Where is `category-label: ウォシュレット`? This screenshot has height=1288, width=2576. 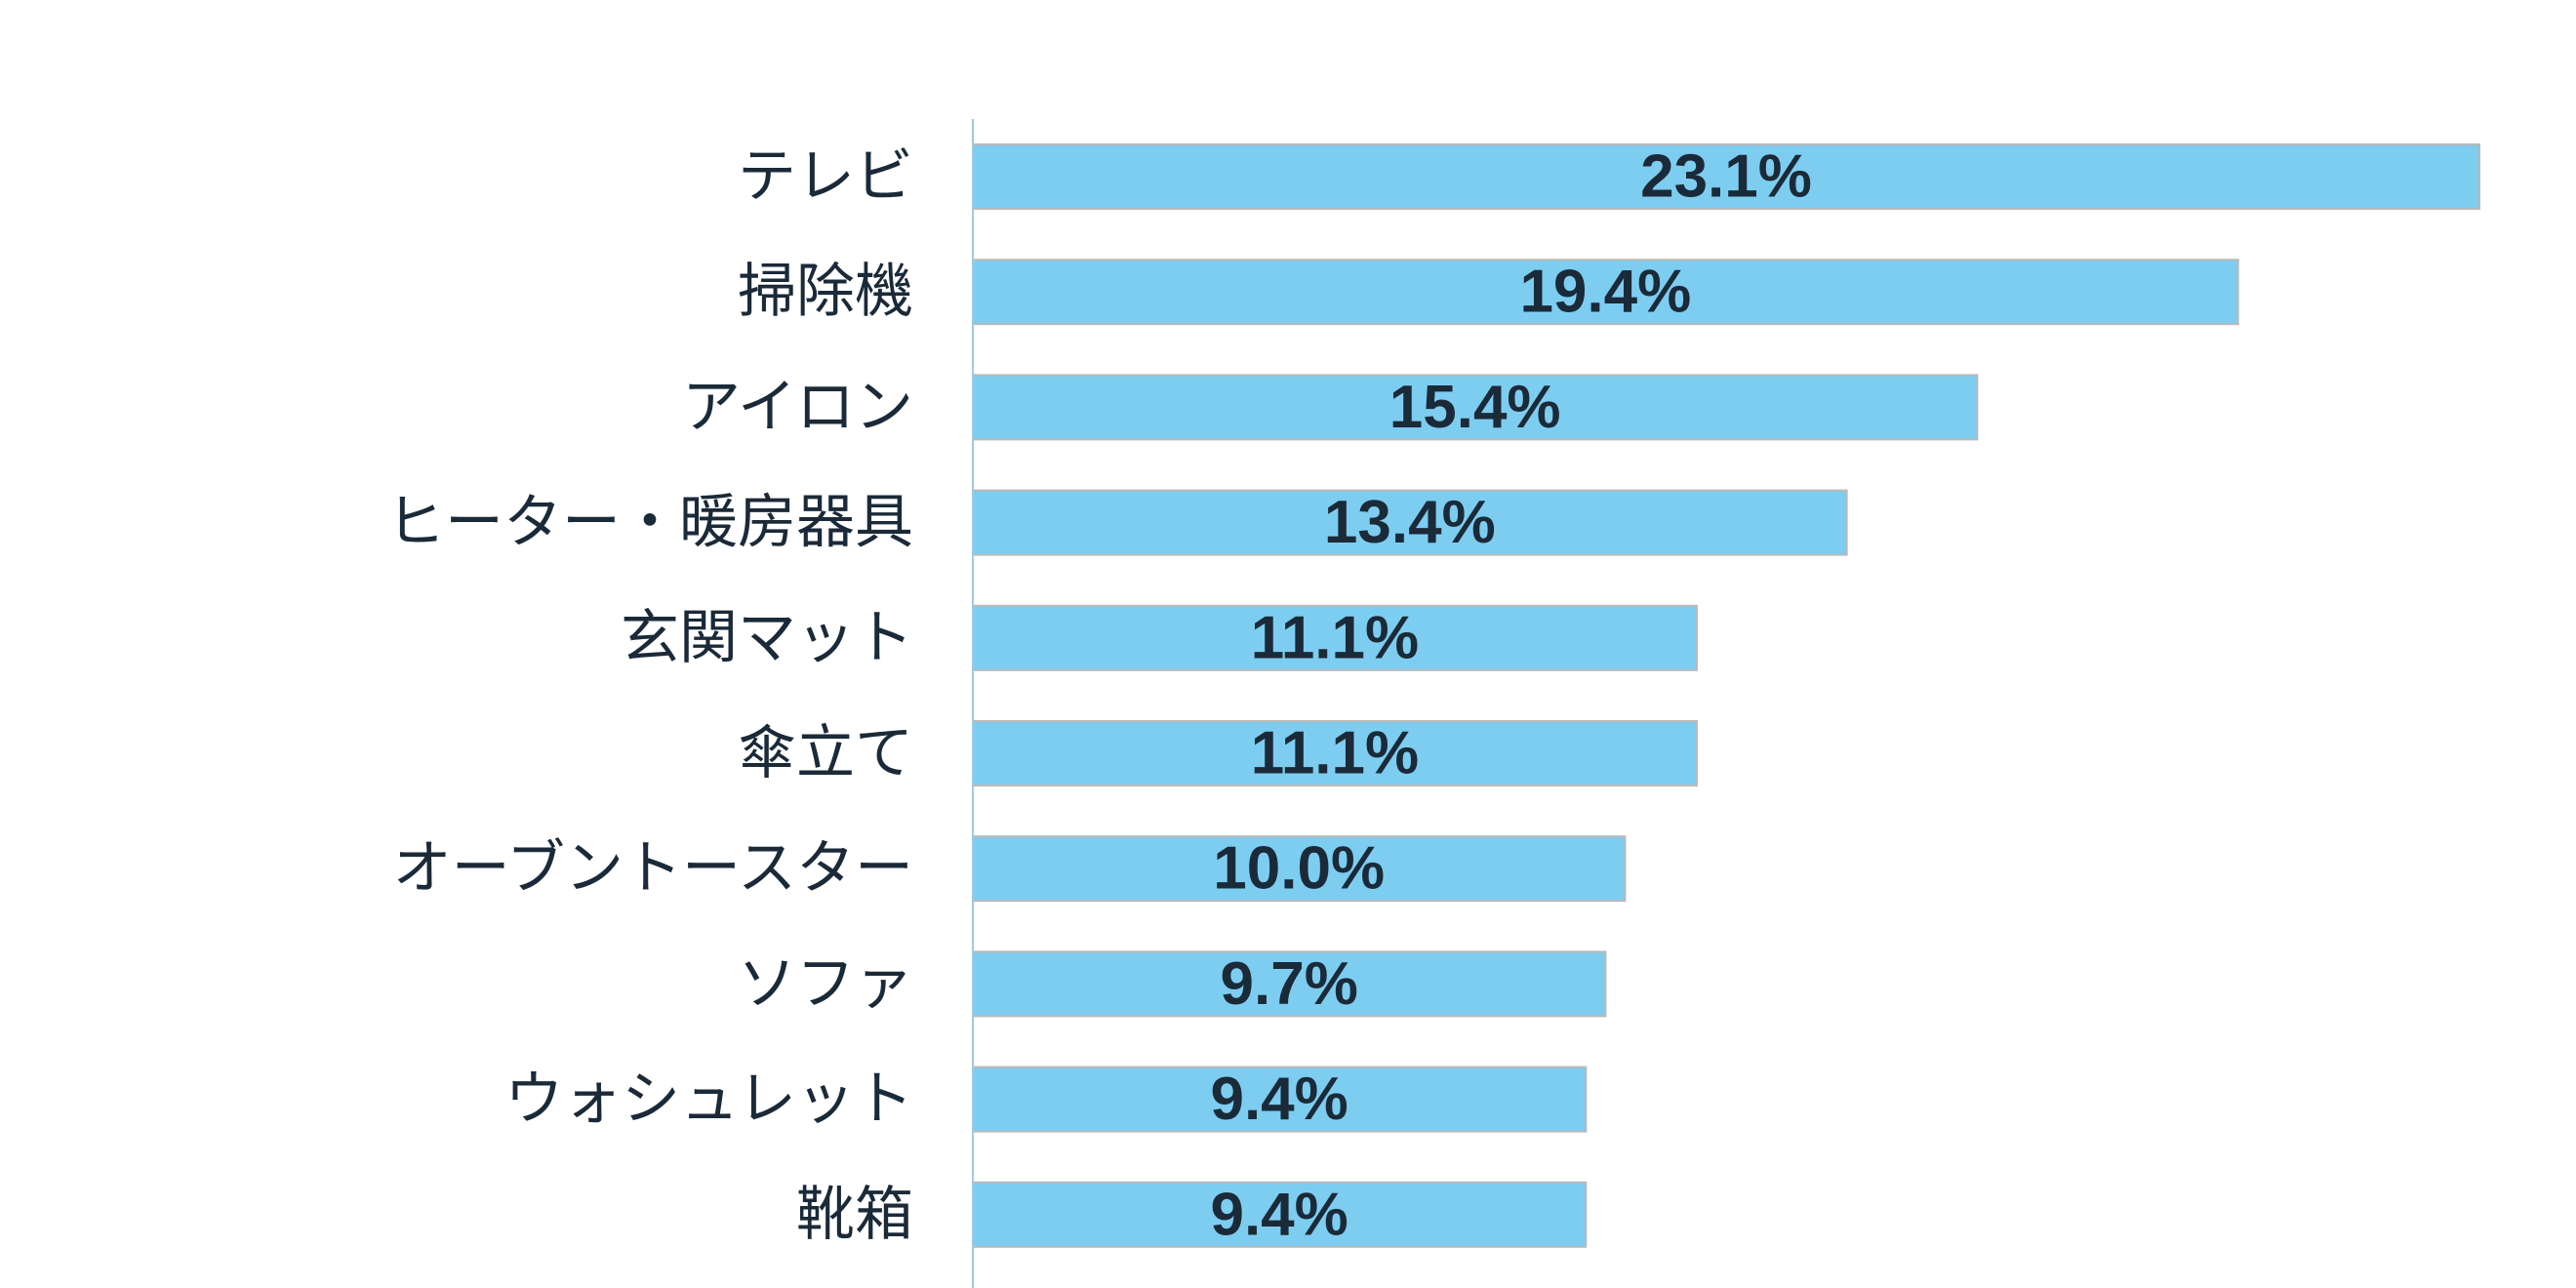
category-label: ウォシュレット is located at coordinates (708, 1100).